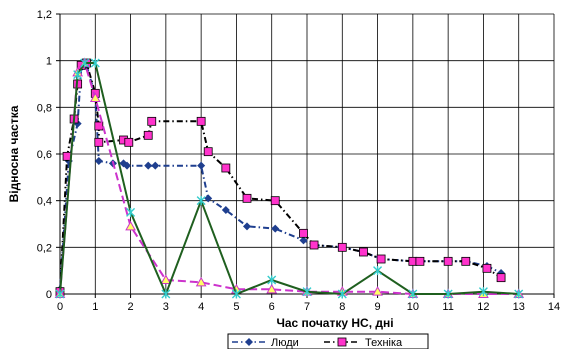  Describe the element at coordinates (60, 307) in the screenshot. I see `x-tick-label: 0` at that location.